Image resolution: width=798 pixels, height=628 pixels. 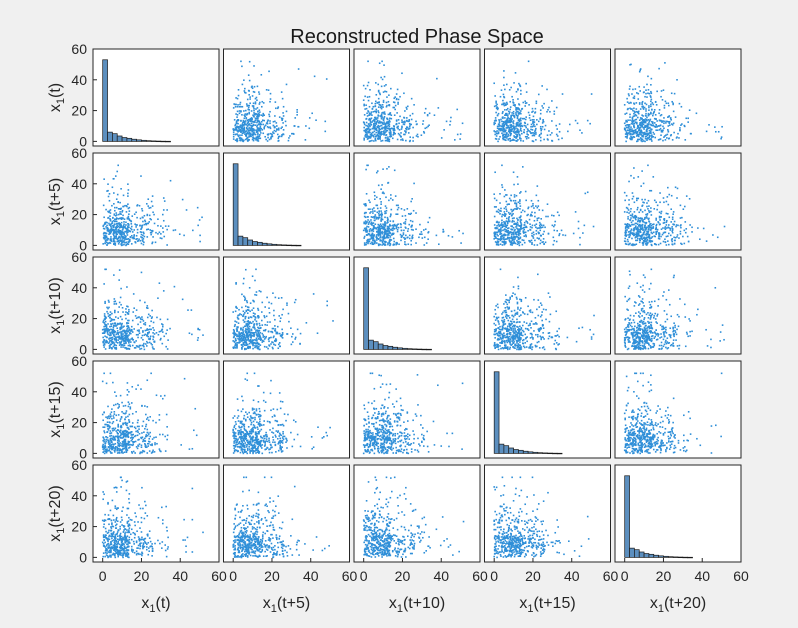 What do you see at coordinates (284, 245) in the screenshot?
I see `histogram-bar` at bounding box center [284, 245].